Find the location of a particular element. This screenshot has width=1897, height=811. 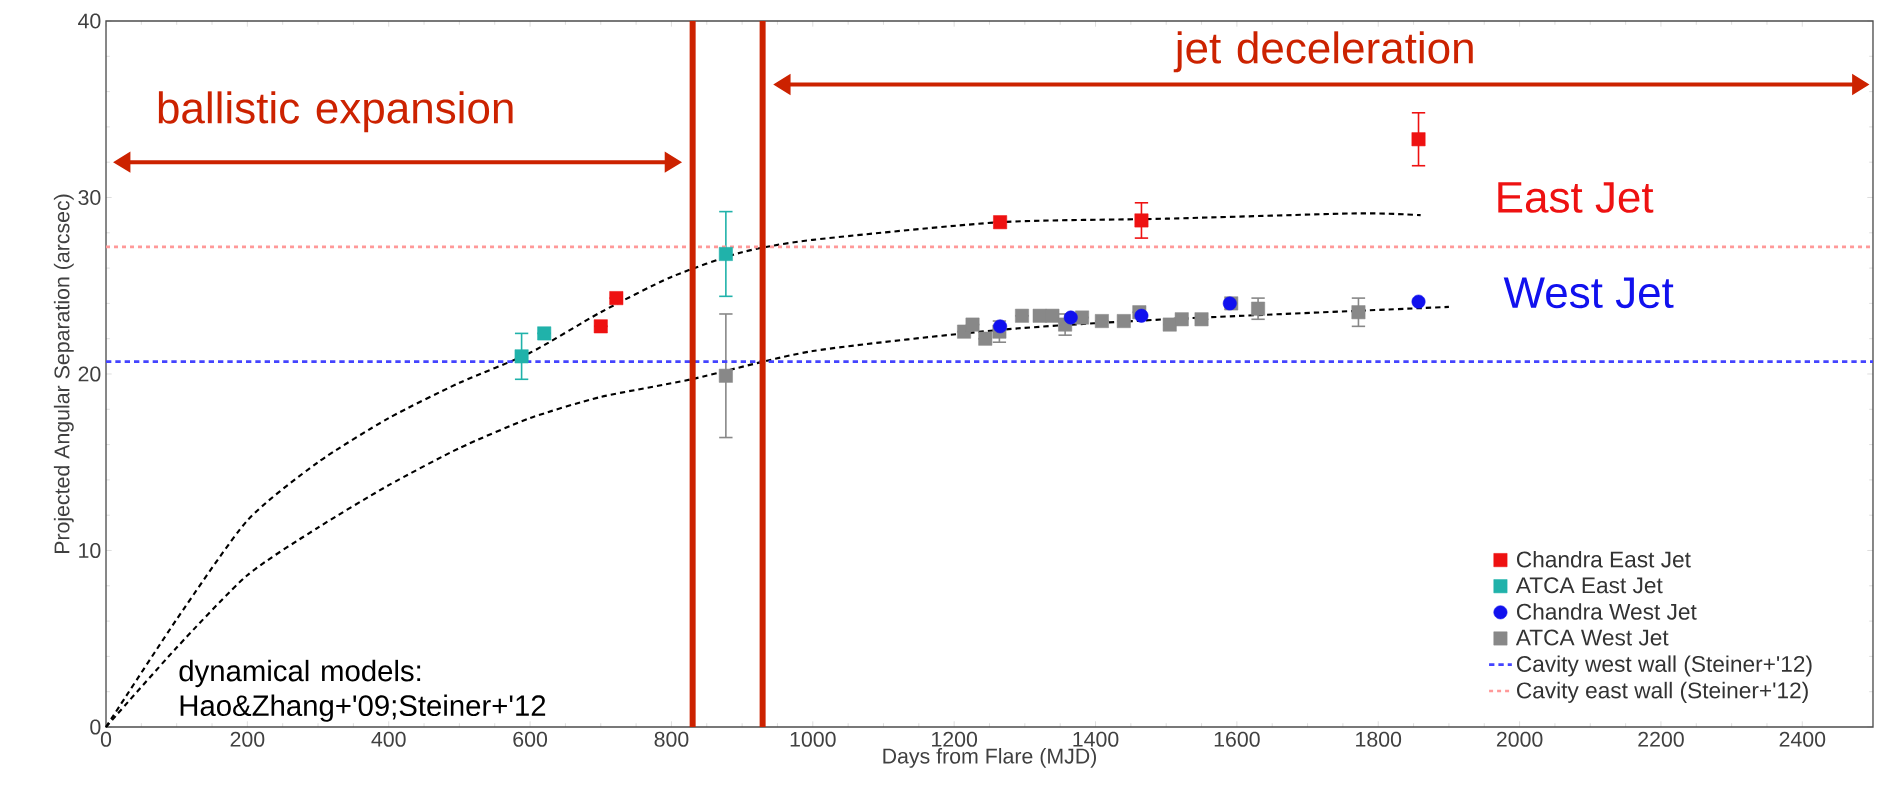

x-tick-label: 400 is located at coordinates (388, 739).